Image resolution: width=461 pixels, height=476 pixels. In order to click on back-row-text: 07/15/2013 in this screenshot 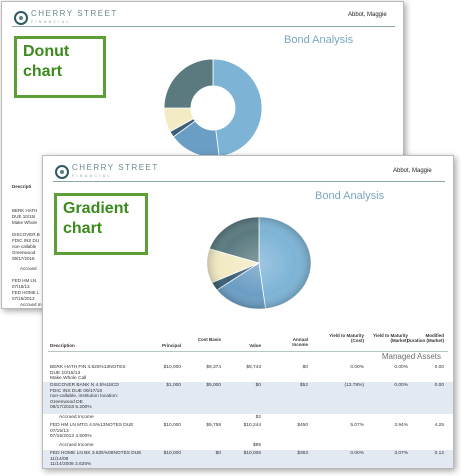, I will do `click(23, 298)`.